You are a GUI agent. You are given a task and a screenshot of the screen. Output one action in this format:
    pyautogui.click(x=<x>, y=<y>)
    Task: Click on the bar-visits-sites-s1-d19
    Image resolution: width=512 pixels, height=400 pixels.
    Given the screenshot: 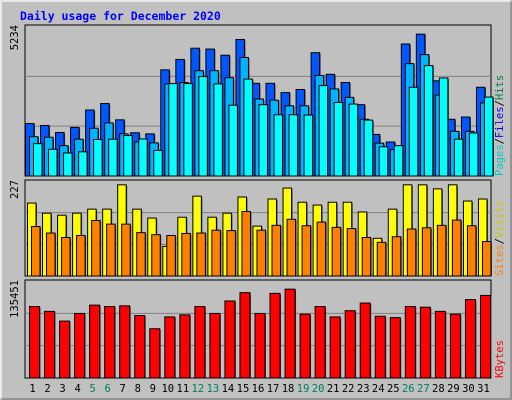 What is the action you would take?
    pyautogui.click(x=306, y=251)
    